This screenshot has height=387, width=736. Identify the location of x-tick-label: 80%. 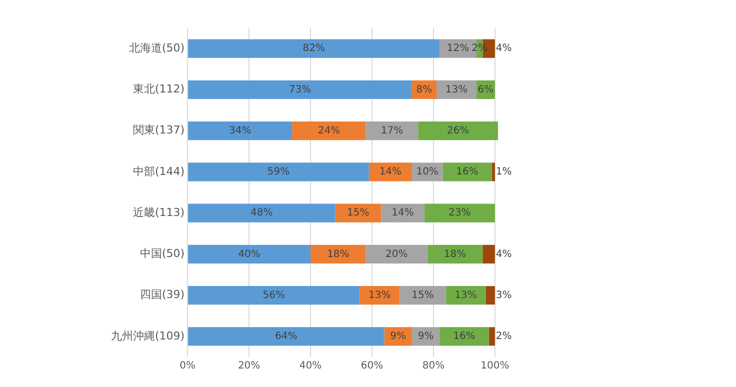
(433, 366).